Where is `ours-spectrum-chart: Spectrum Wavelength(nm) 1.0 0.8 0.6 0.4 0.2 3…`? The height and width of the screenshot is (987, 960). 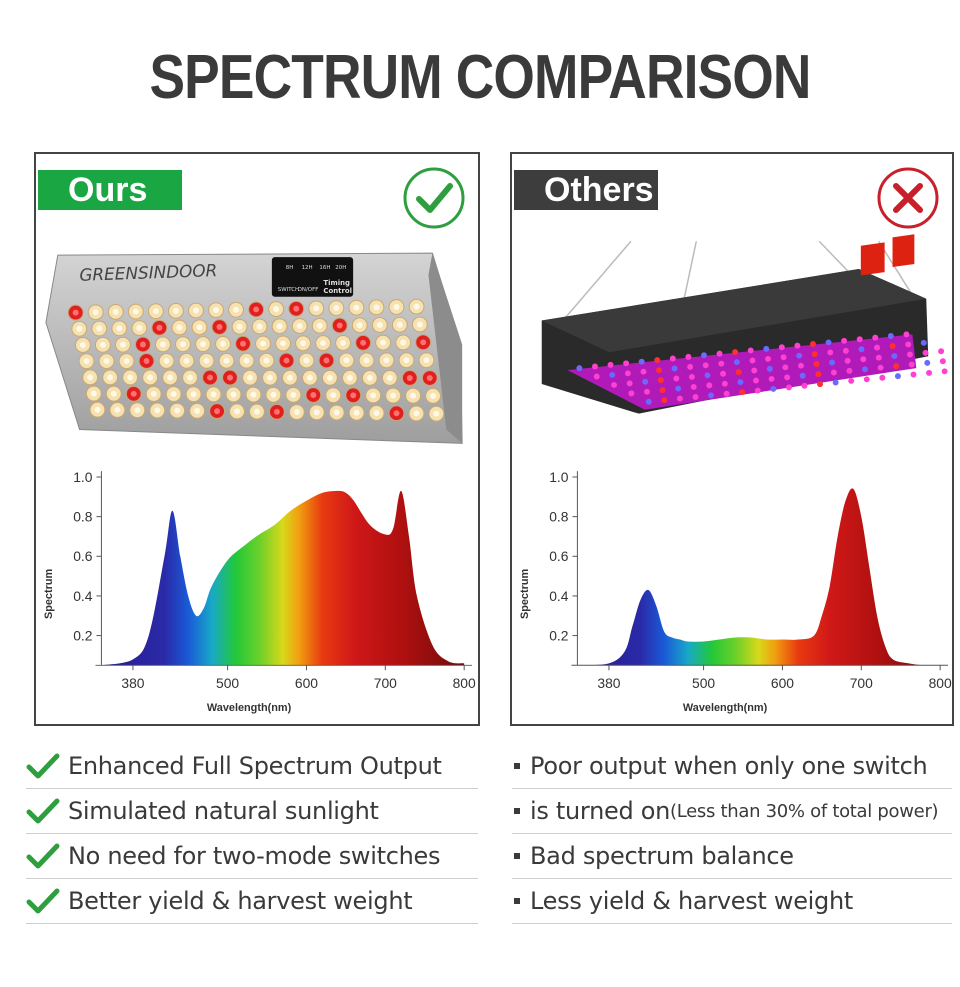 ours-spectrum-chart: Spectrum Wavelength(nm) 1.0 0.8 0.6 0.4 0.2 3… is located at coordinates (259, 591).